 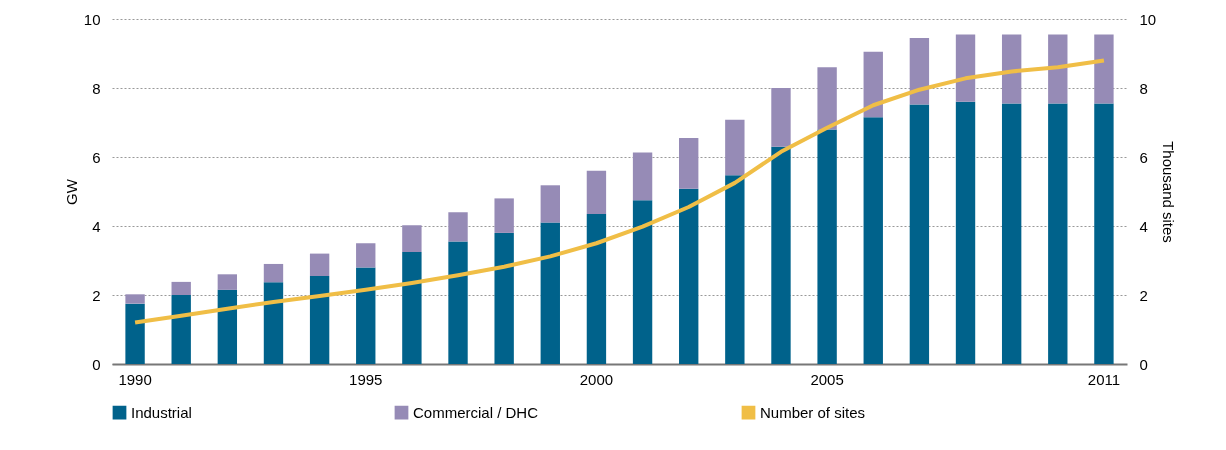 I want to click on y-tick-label: 6, so click(x=96, y=157).